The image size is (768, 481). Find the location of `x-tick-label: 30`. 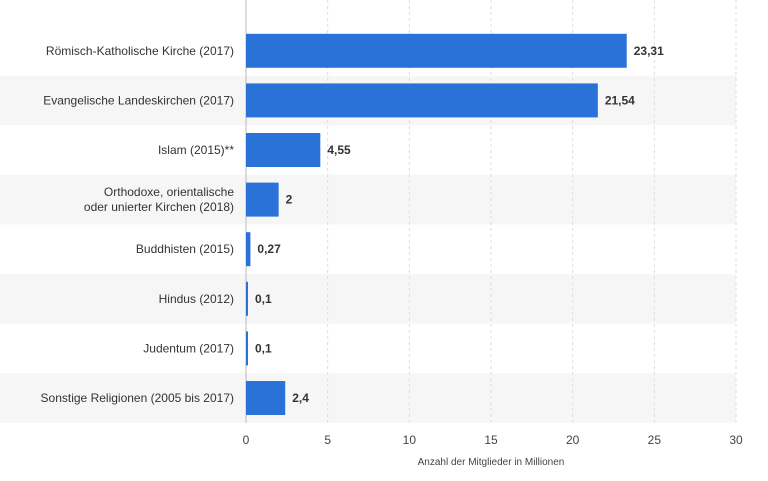

x-tick-label: 30 is located at coordinates (736, 440).